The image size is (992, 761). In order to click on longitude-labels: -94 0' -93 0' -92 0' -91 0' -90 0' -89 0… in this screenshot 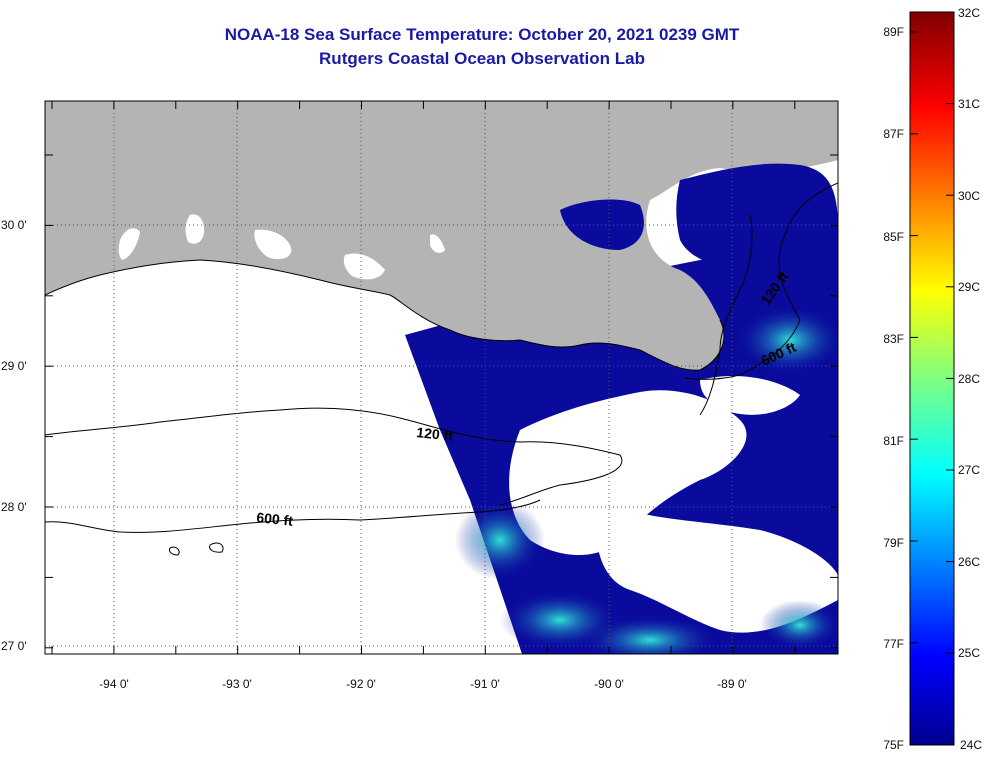, I will do `click(423, 684)`.